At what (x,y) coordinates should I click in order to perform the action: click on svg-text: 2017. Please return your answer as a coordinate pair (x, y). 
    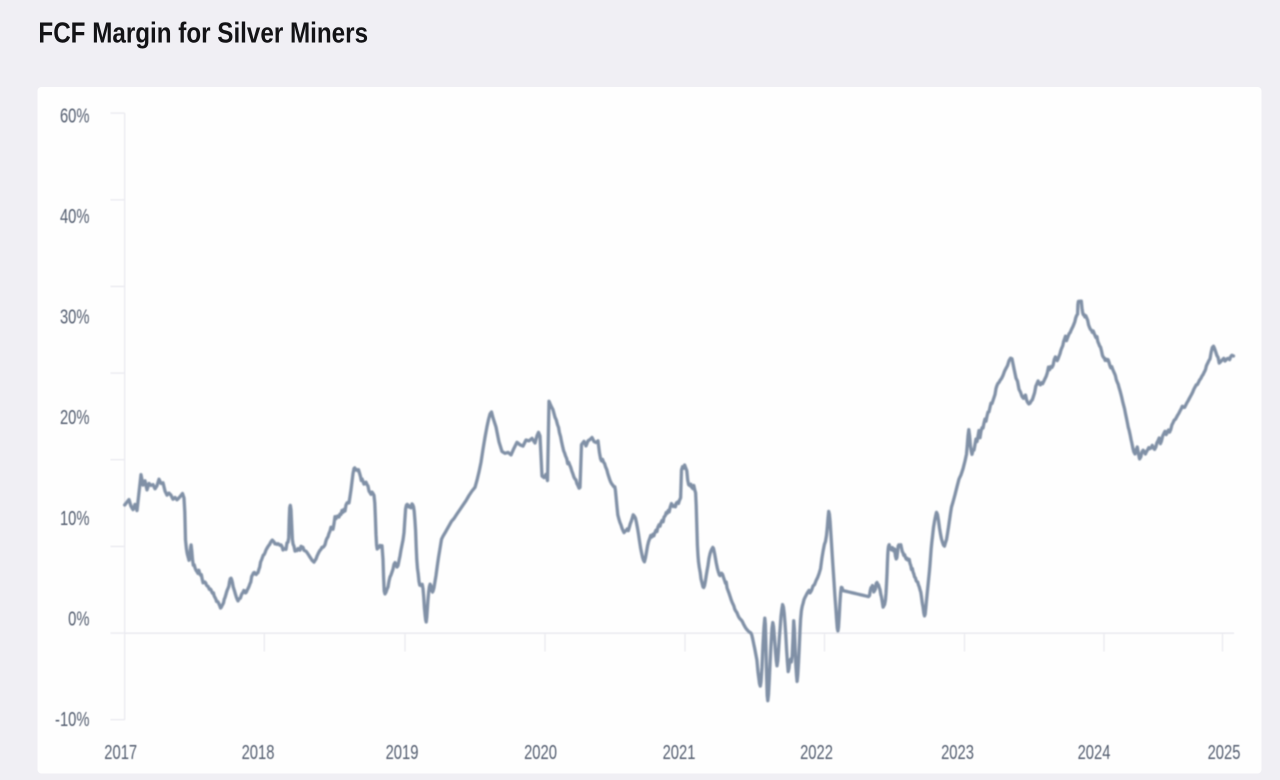
    Looking at the image, I should click on (120, 752).